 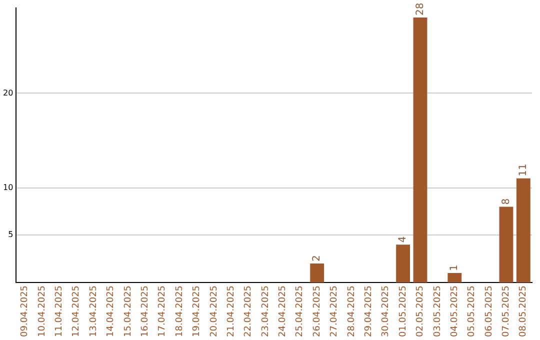 What do you see at coordinates (59, 311) in the screenshot?
I see `x-tick-label: 11.04.2025` at bounding box center [59, 311].